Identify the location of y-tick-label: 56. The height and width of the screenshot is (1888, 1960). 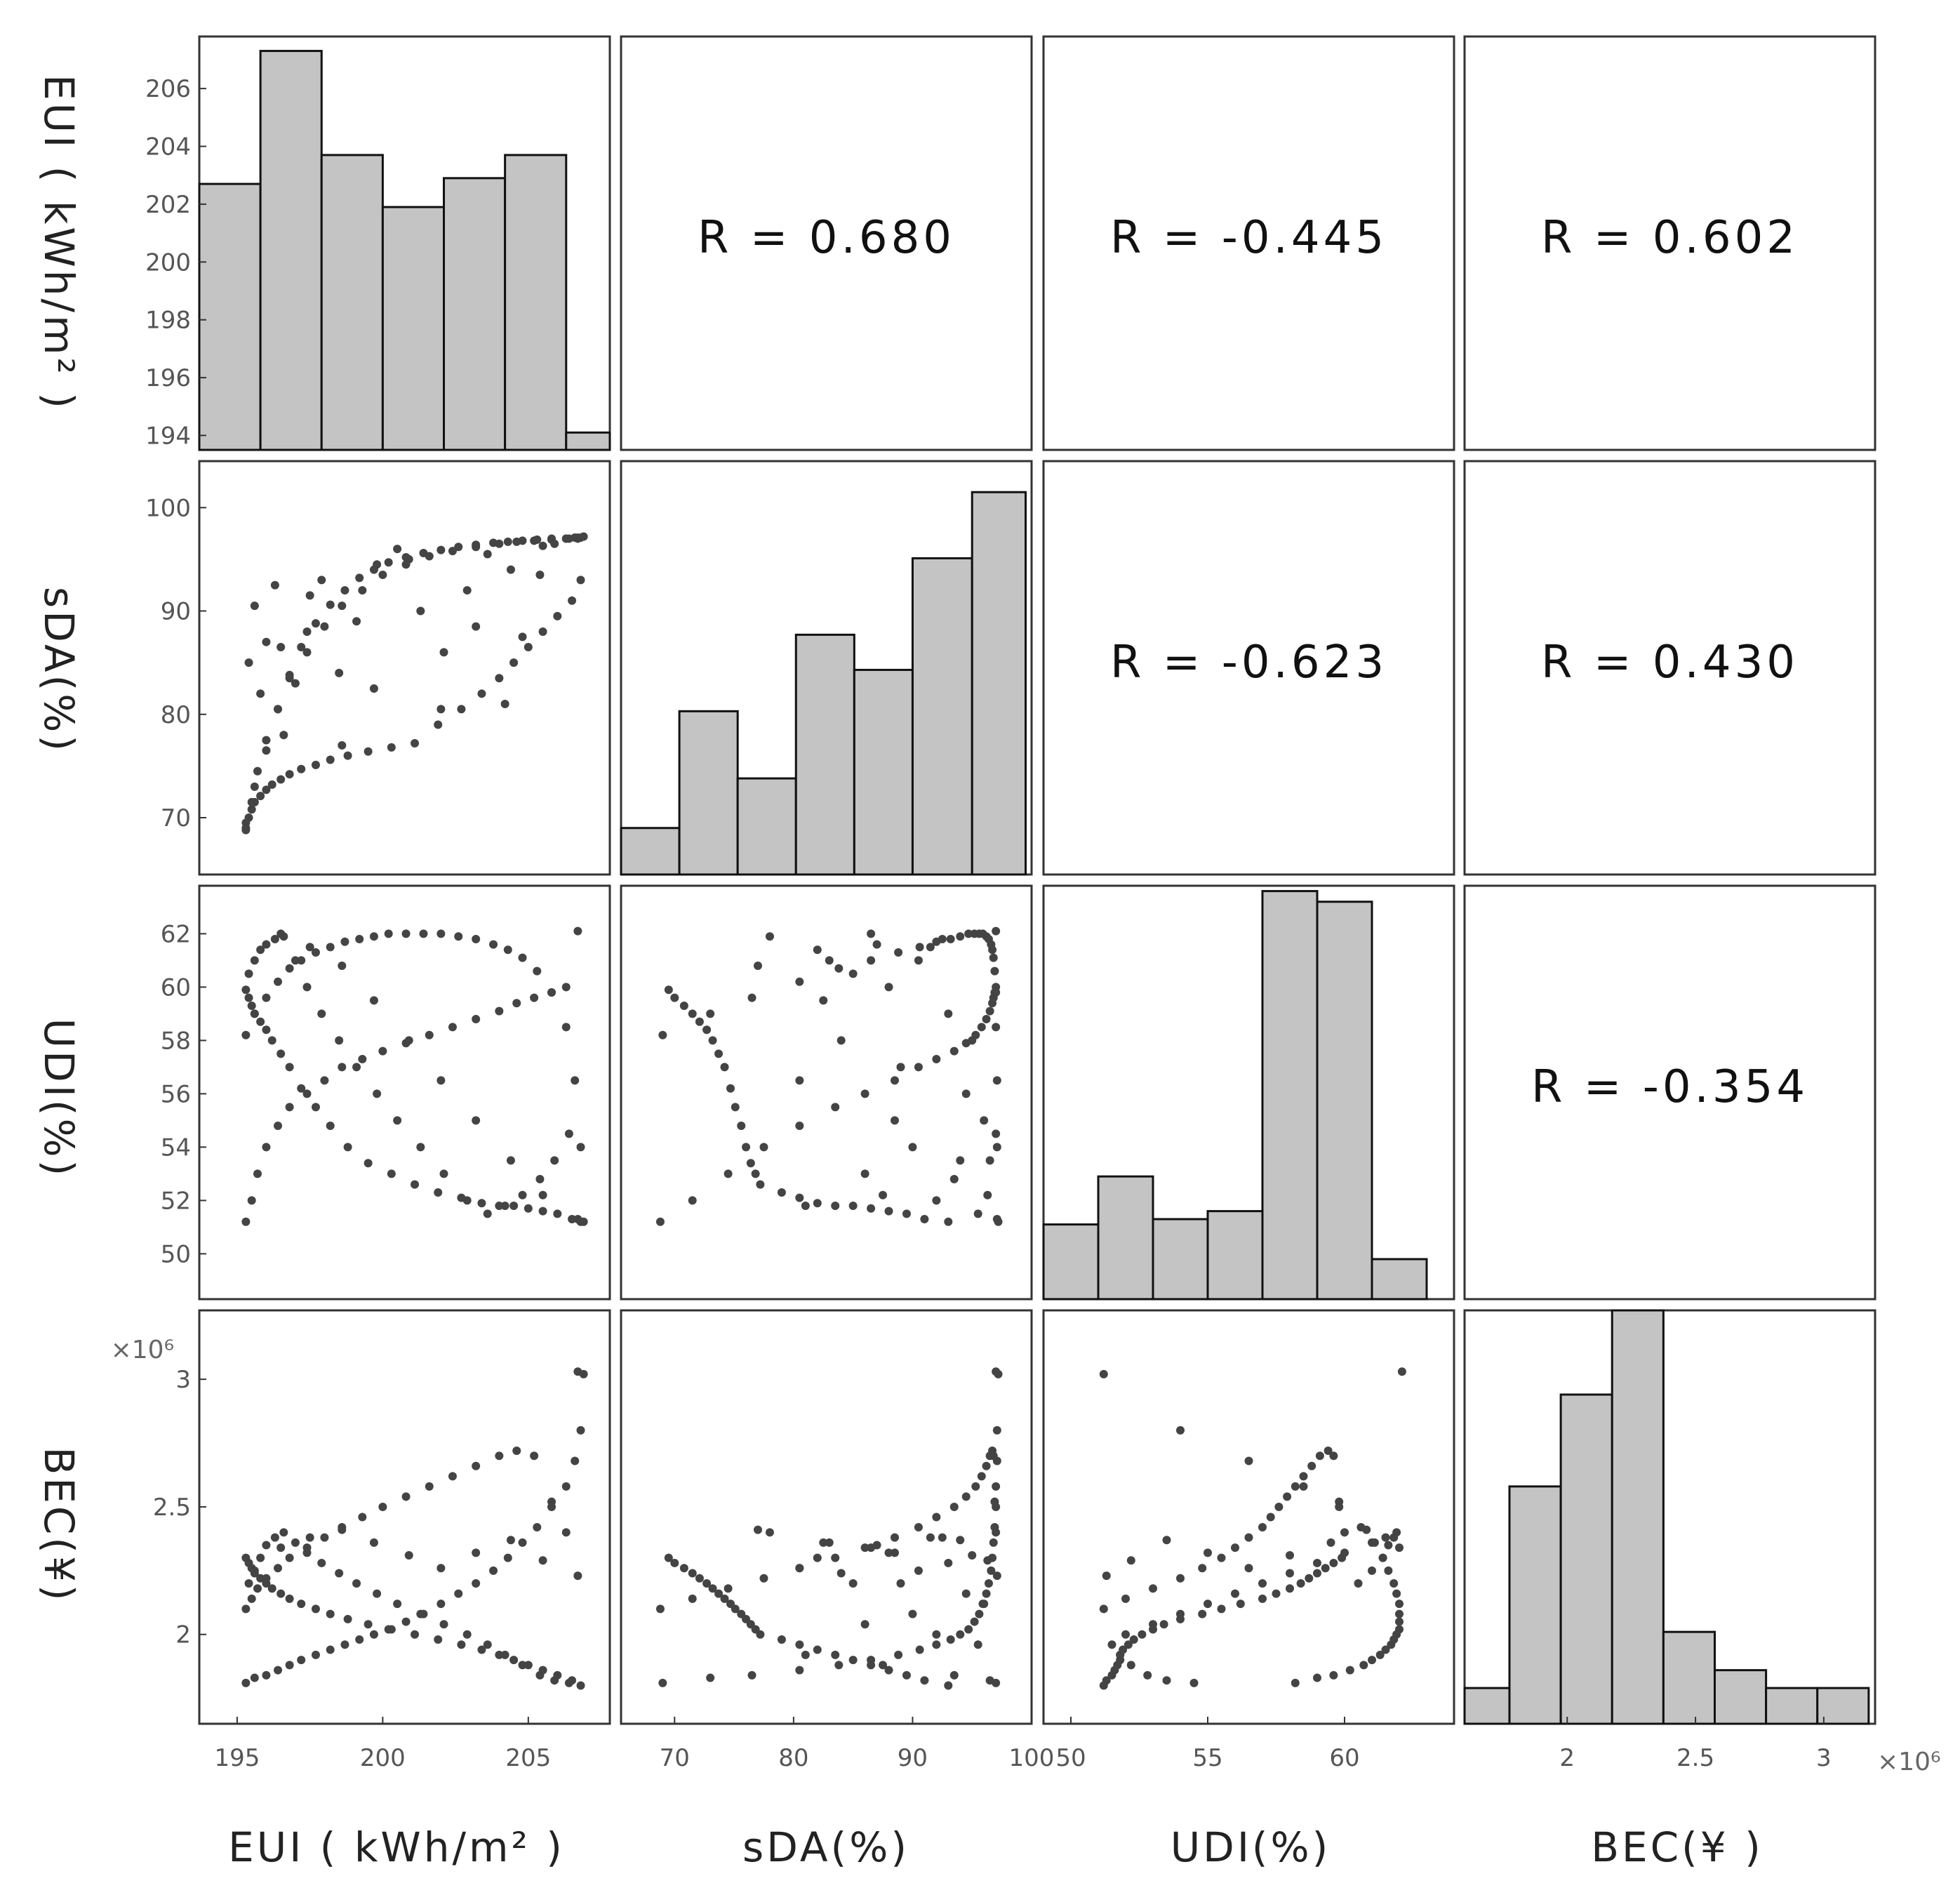
(176, 1094).